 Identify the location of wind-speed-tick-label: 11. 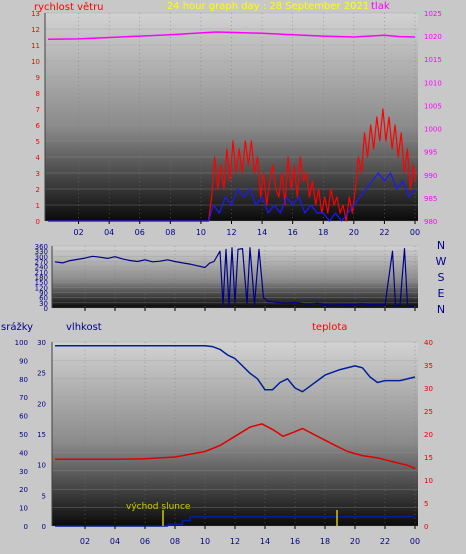
(35, 46).